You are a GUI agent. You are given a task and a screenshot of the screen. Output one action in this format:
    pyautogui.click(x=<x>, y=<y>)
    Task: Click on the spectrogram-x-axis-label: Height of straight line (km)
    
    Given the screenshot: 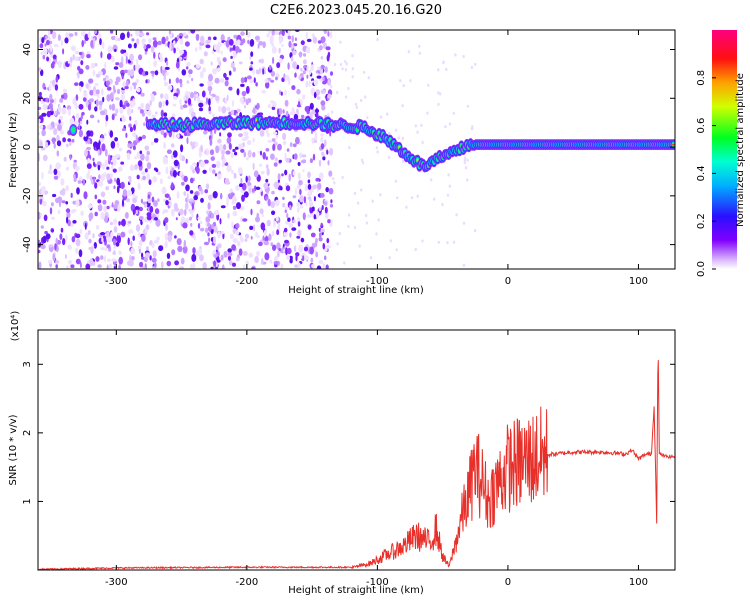 What is the action you would take?
    pyautogui.click(x=356, y=290)
    